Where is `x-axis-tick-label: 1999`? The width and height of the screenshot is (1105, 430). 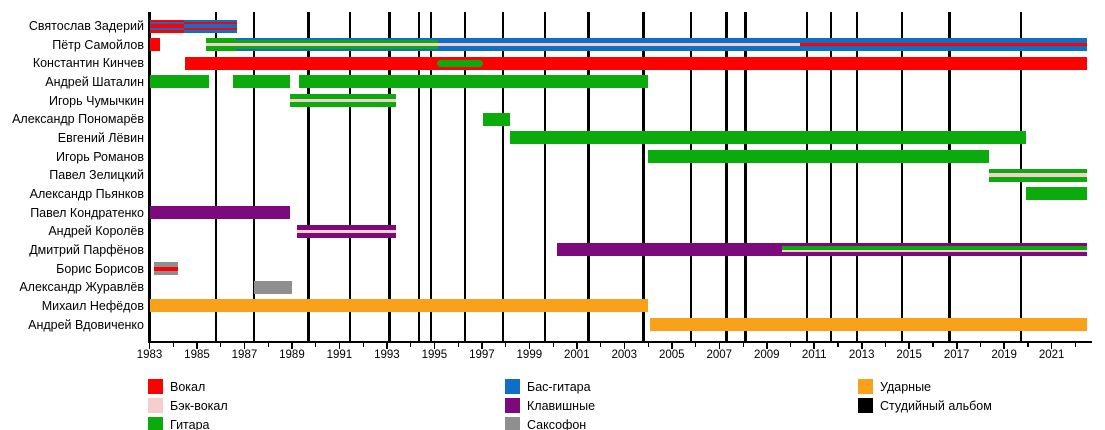 x-axis-tick-label: 1999 is located at coordinates (529, 355).